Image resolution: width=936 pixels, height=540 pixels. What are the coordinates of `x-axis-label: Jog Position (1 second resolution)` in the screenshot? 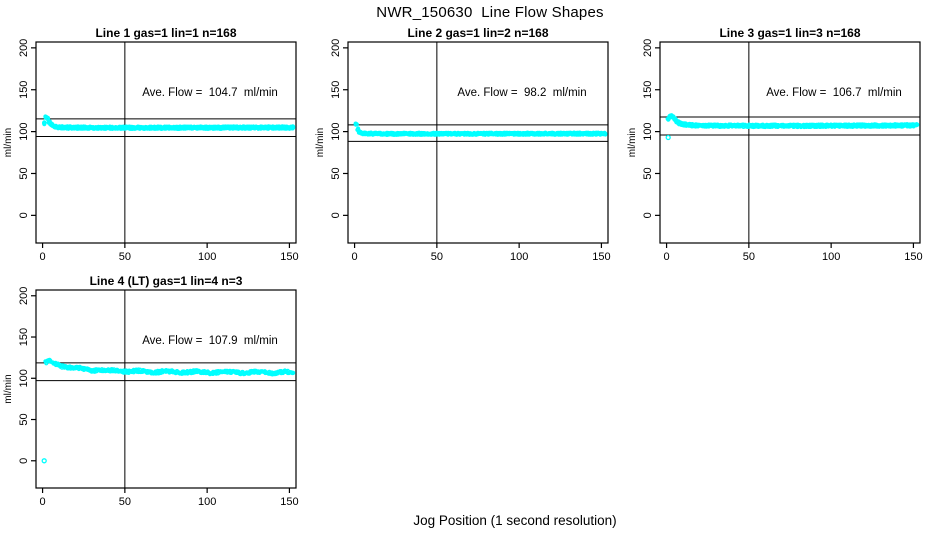 It's located at (515, 520).